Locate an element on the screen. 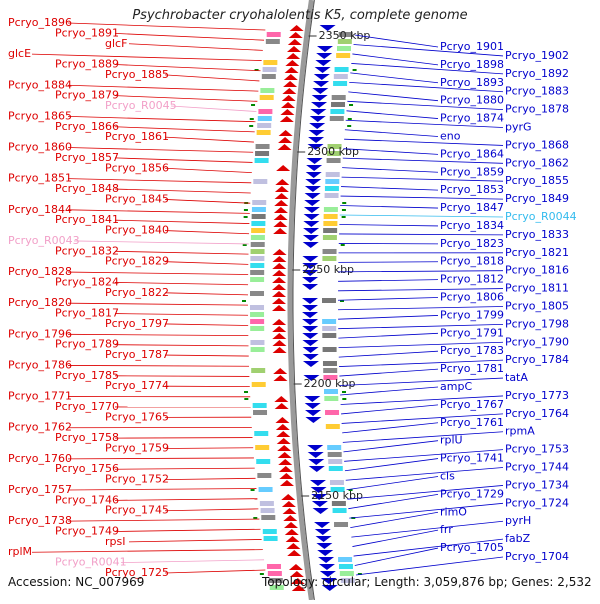  kbp-tick-label: 2200 kbp is located at coordinates (330, 383).